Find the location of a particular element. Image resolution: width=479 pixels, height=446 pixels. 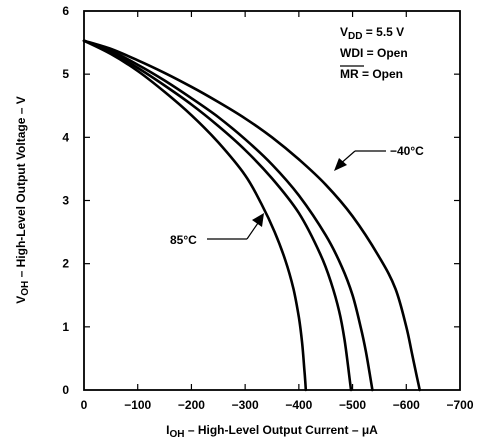

x-tick-label: −200 is located at coordinates (191, 405).